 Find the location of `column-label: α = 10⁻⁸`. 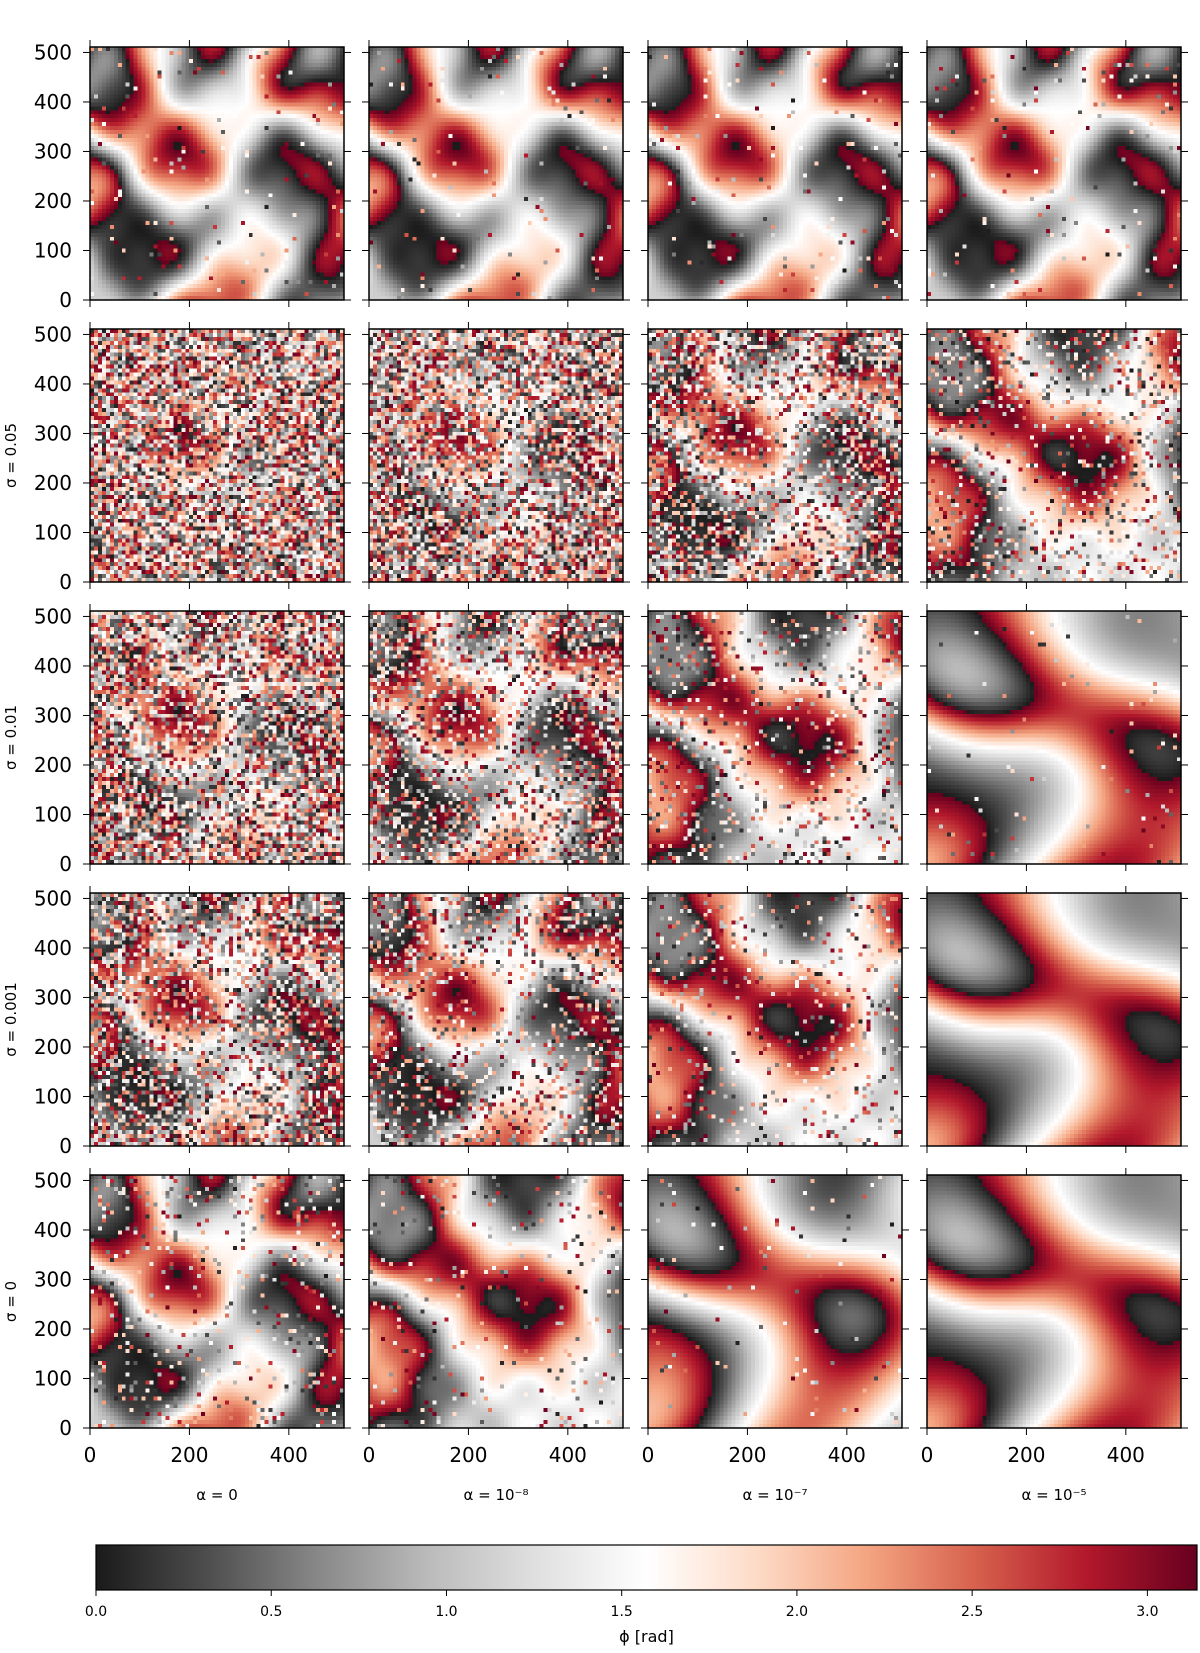

column-label: α = 10⁻⁸ is located at coordinates (495, 1495).